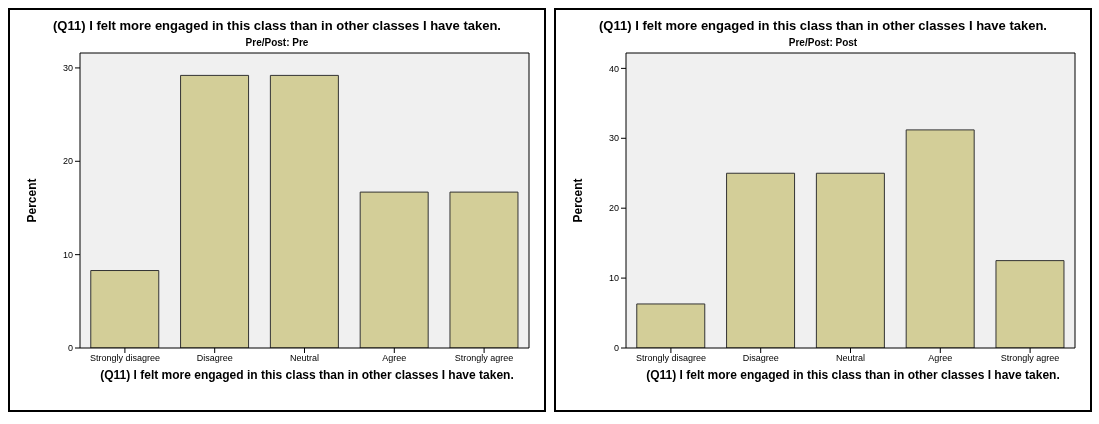 The width and height of the screenshot is (1099, 424). What do you see at coordinates (823, 42) in the screenshot?
I see `chart-subtitle: Pre/Post: Post` at bounding box center [823, 42].